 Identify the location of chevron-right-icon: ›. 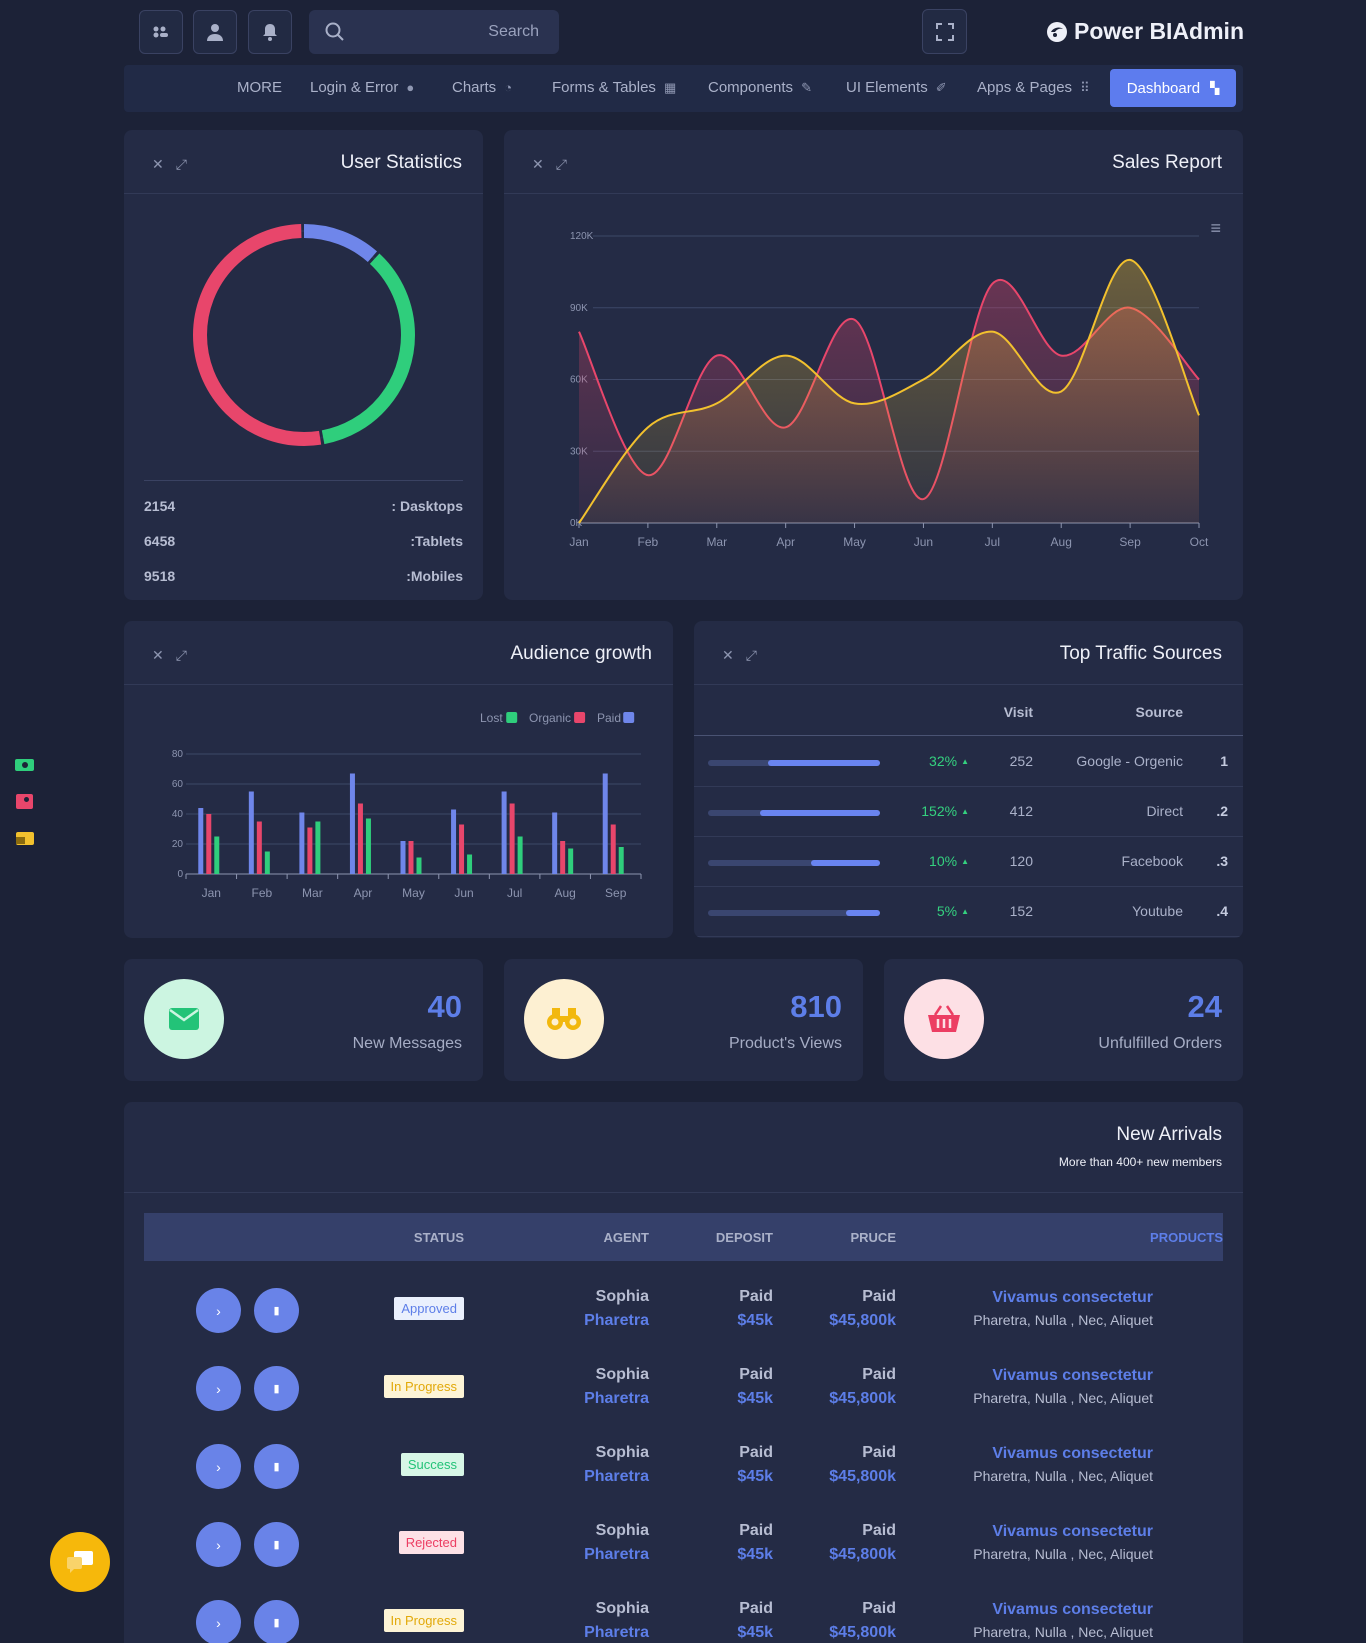
(218, 1622).